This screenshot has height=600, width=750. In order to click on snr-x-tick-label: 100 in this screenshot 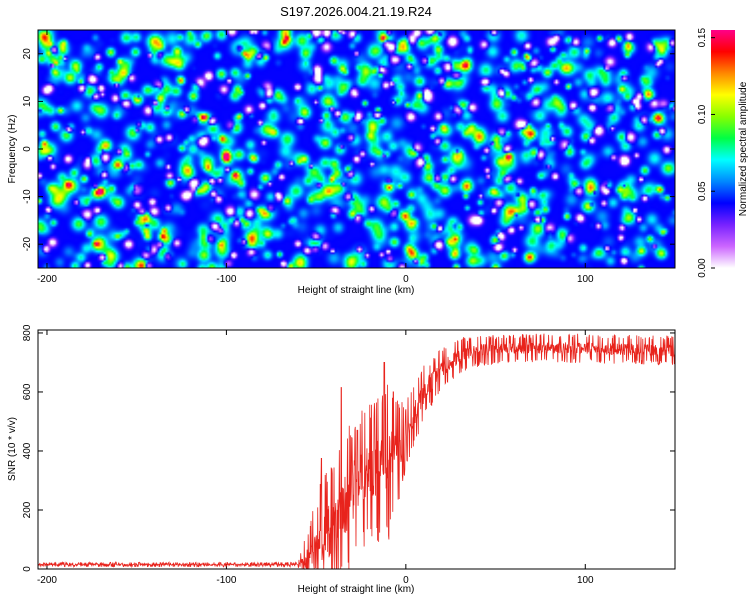, I will do `click(585, 580)`.